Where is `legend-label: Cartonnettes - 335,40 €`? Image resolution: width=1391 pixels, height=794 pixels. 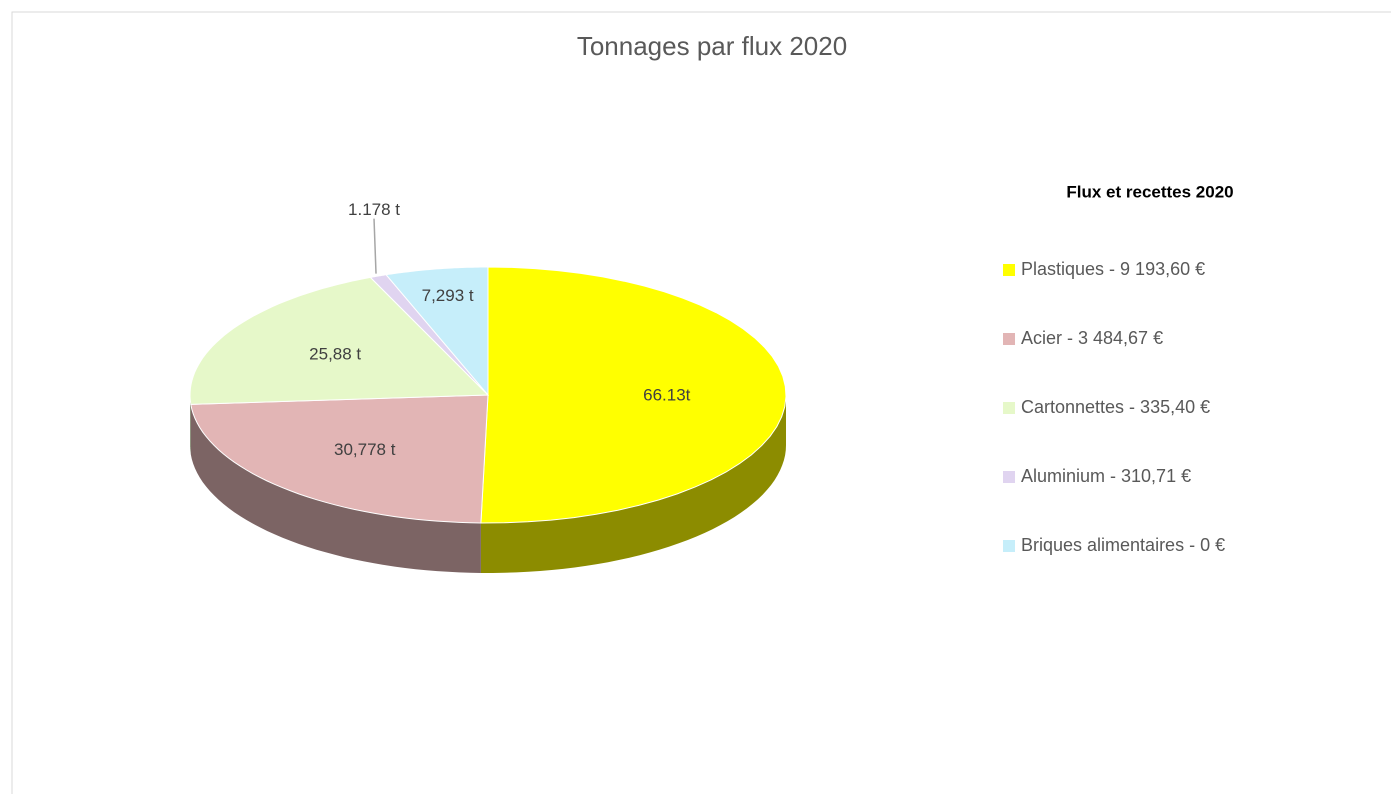 legend-label: Cartonnettes - 335,40 € is located at coordinates (1115, 407).